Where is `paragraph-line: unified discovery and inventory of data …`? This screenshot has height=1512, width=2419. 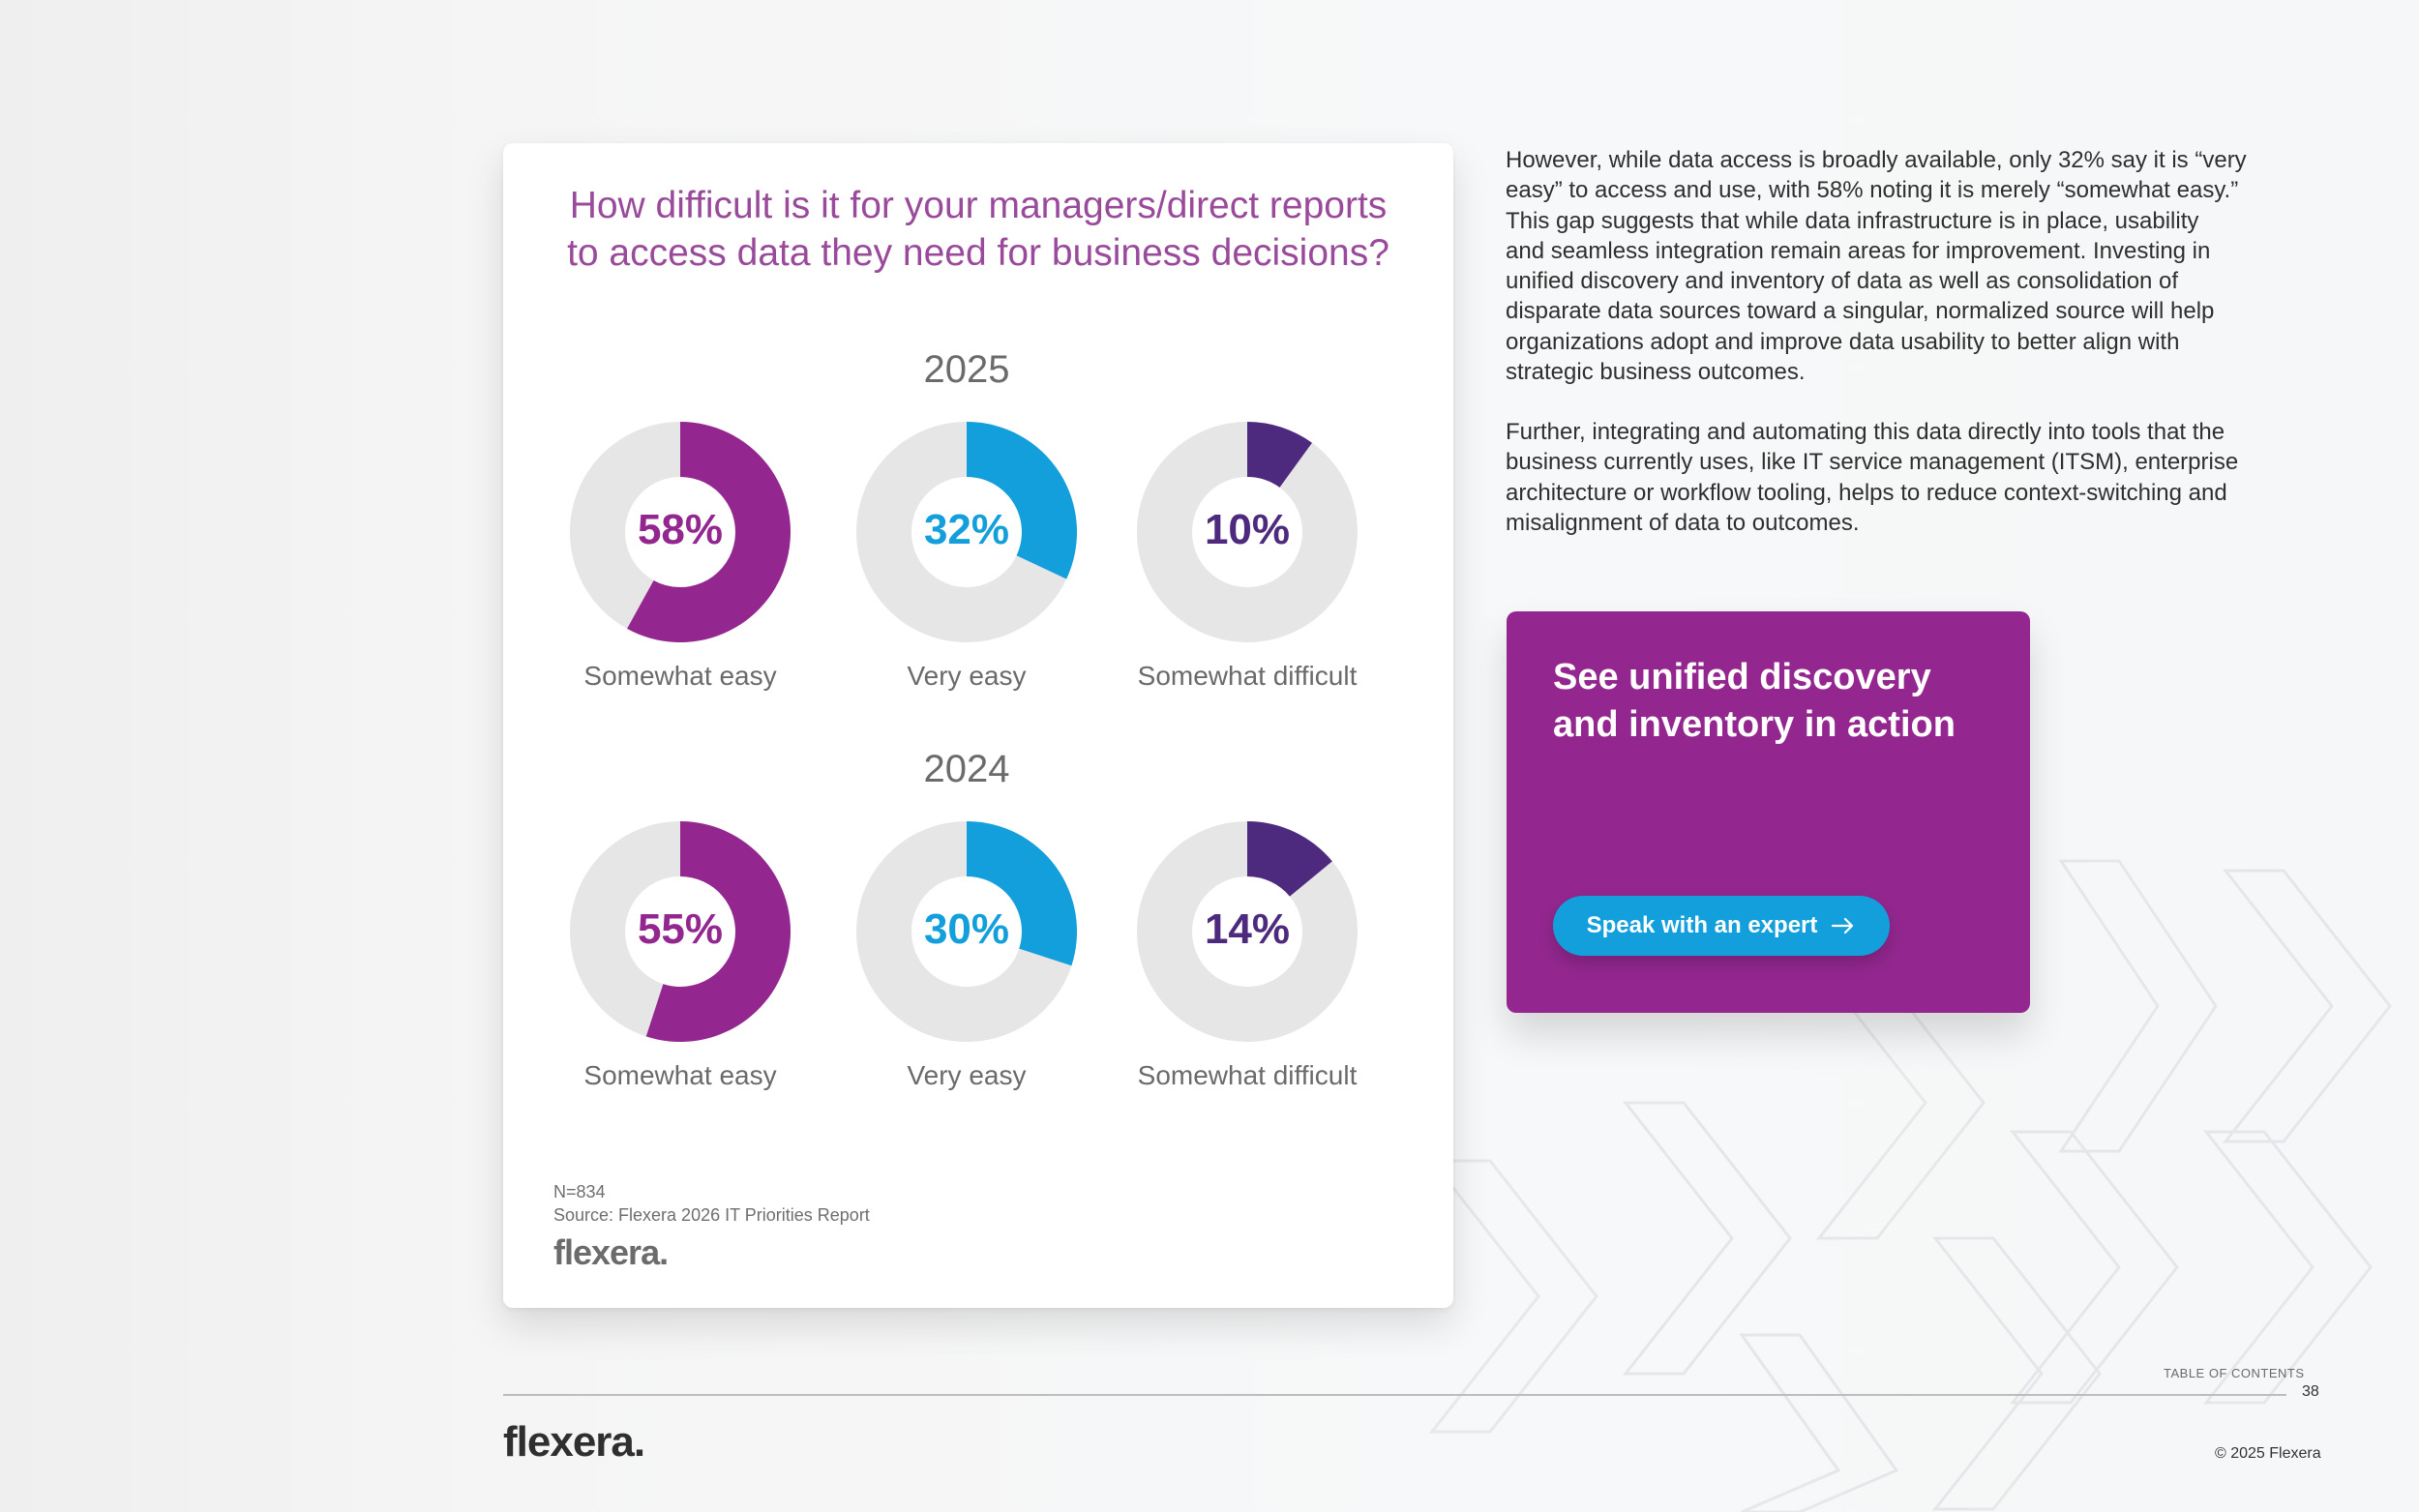 paragraph-line: unified discovery and inventory of data … is located at coordinates (1843, 281).